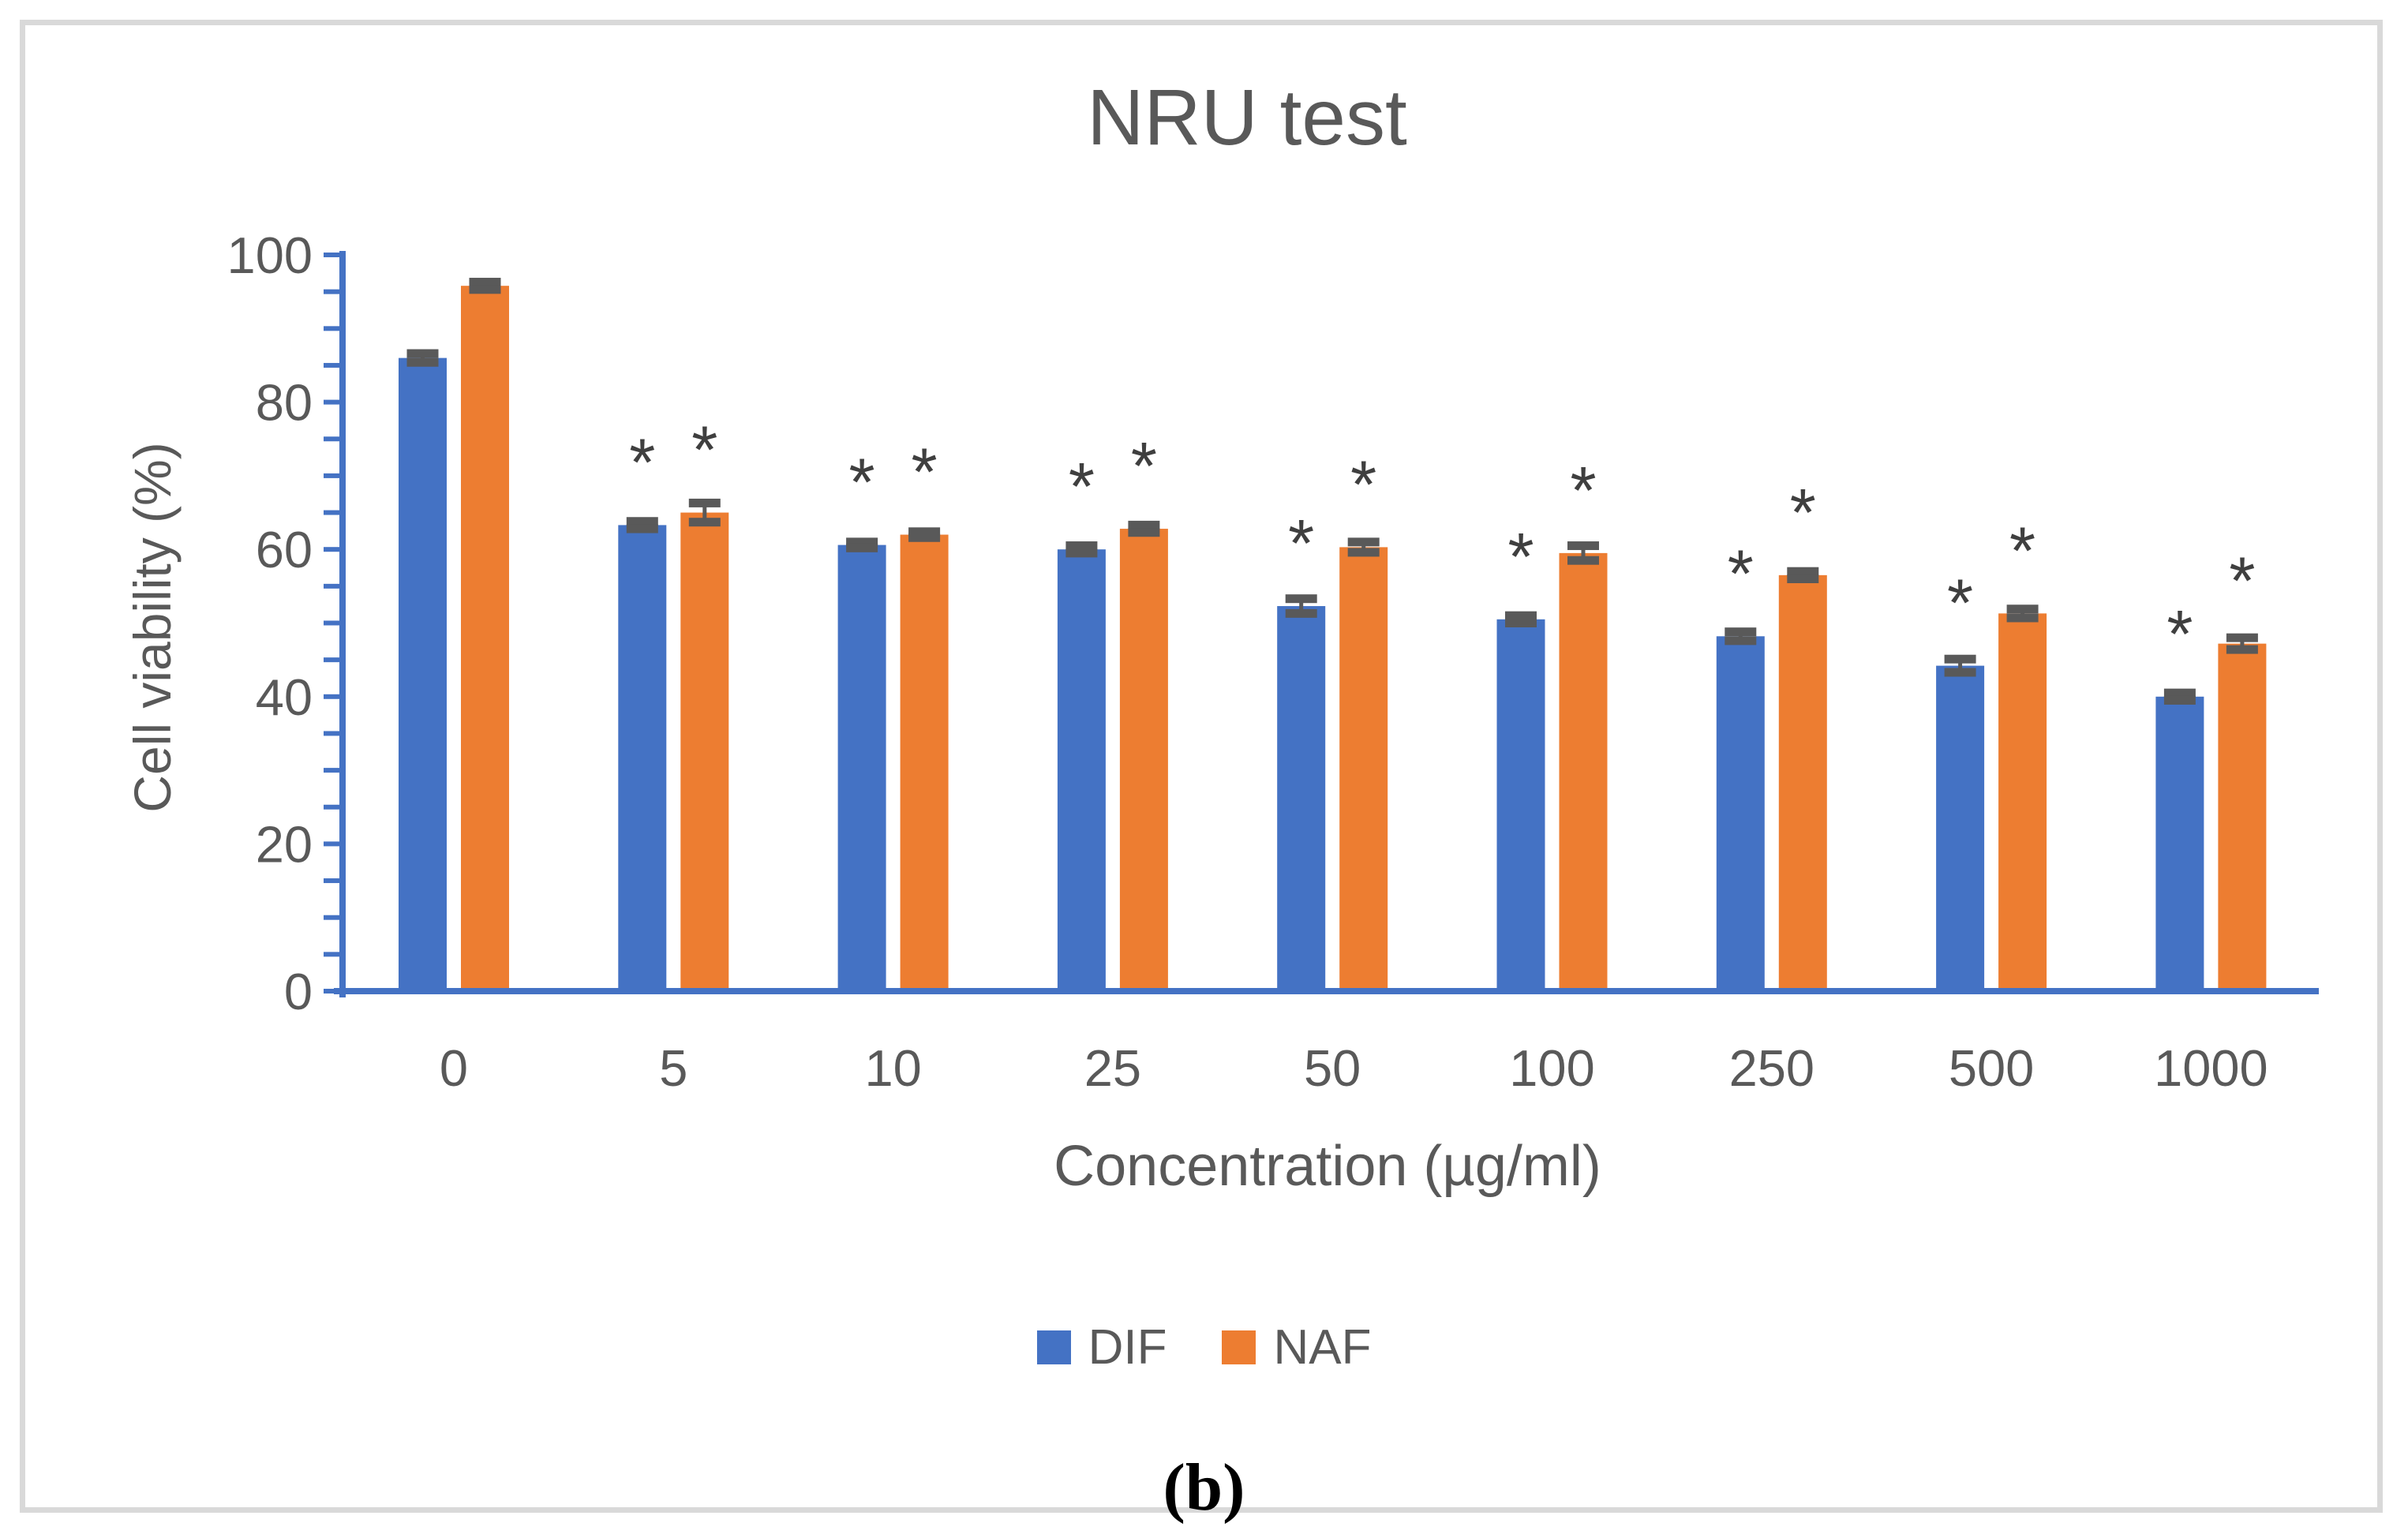 The height and width of the screenshot is (1538, 2408). What do you see at coordinates (2211, 1068) in the screenshot?
I see `x-tick-label: 1000` at bounding box center [2211, 1068].